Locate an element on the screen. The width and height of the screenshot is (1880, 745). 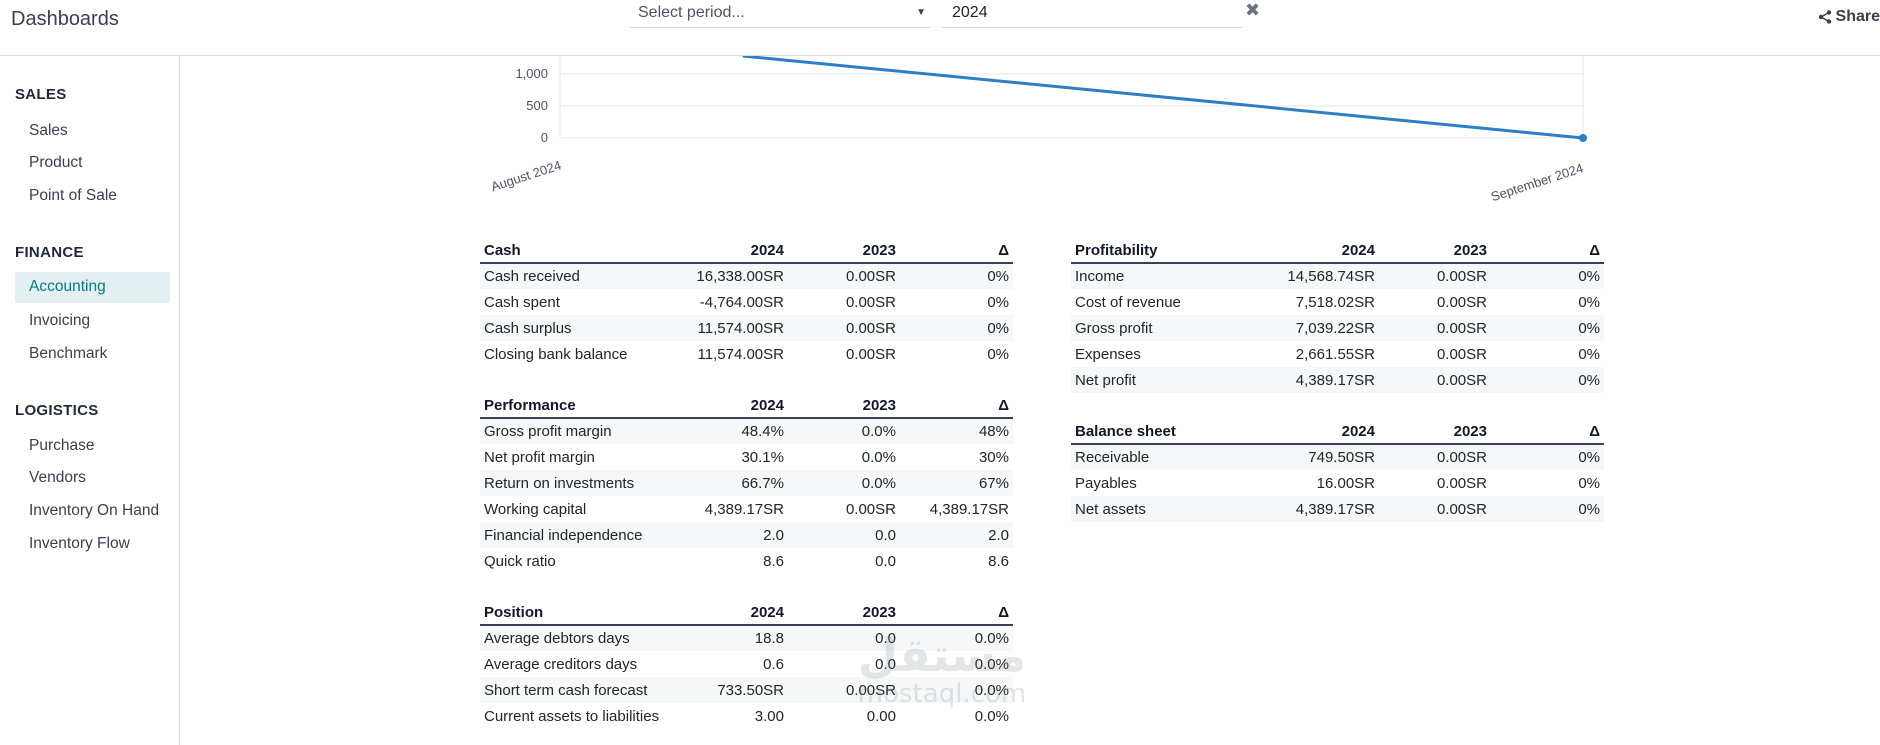
share-icon is located at coordinates (1824, 17).